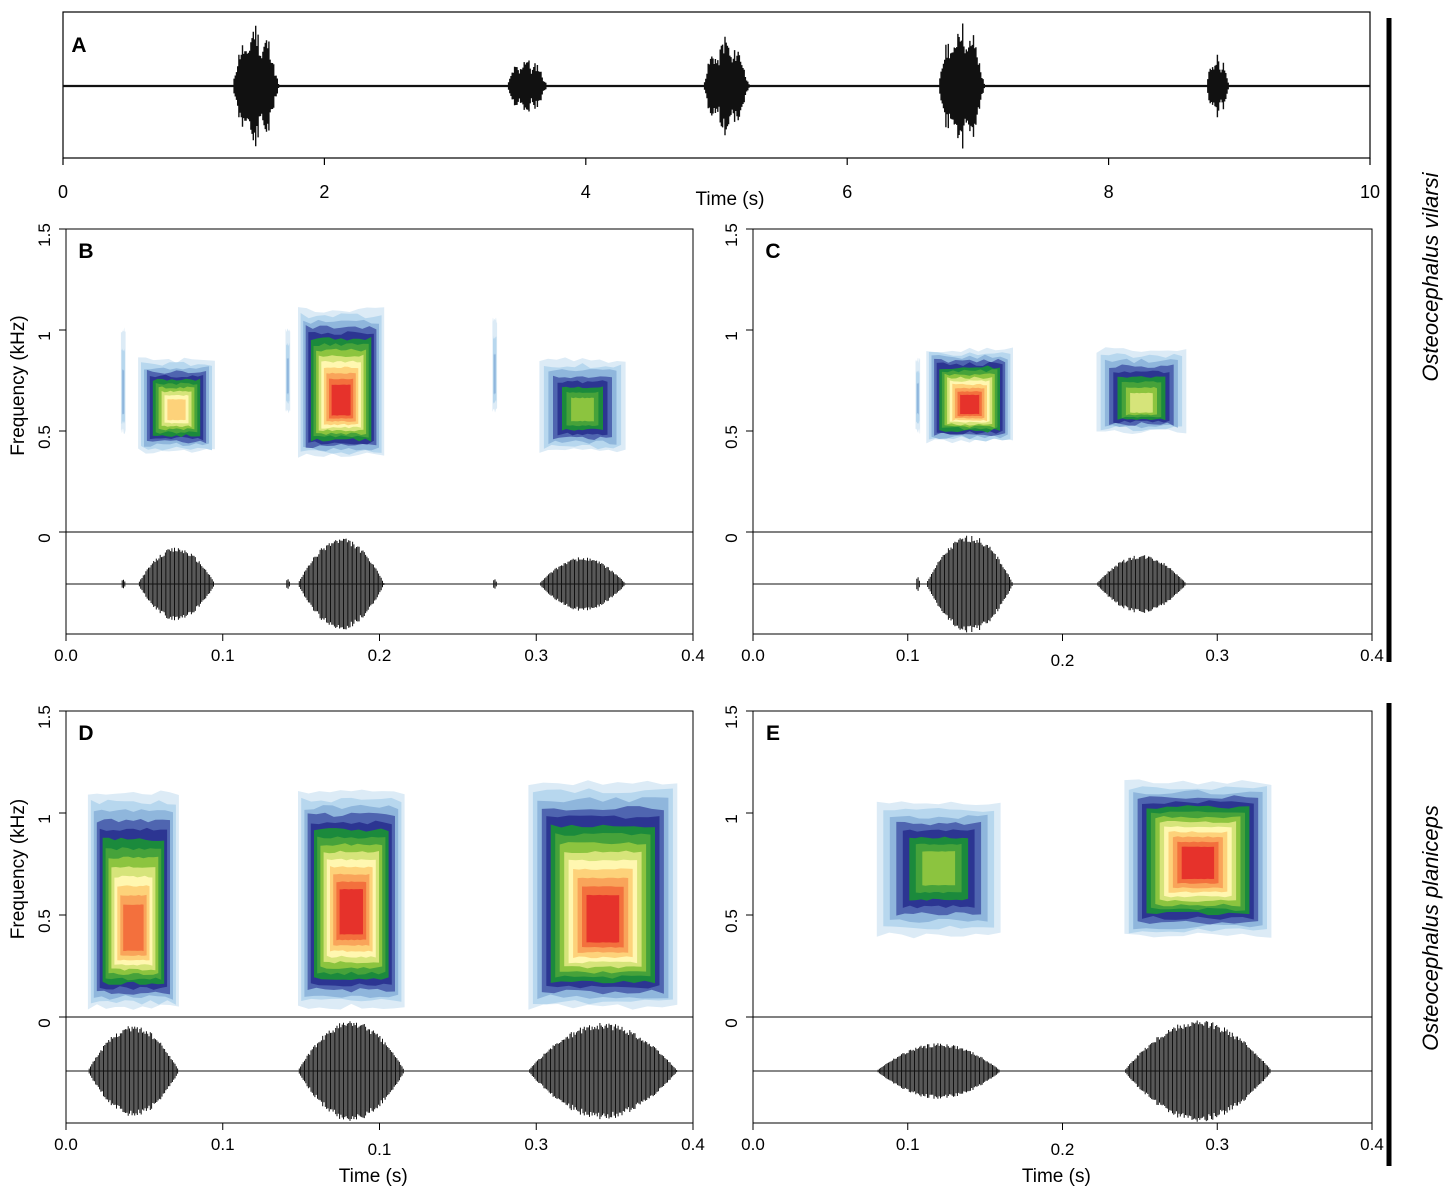 The width and height of the screenshot is (1446, 1188). I want to click on panel-d-spectrogram, so click(382, 895).